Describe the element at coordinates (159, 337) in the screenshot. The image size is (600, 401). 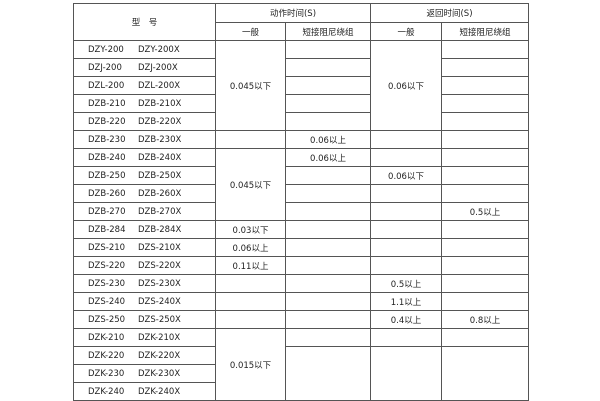
I see `model-x-variant: DZK-210X` at that location.